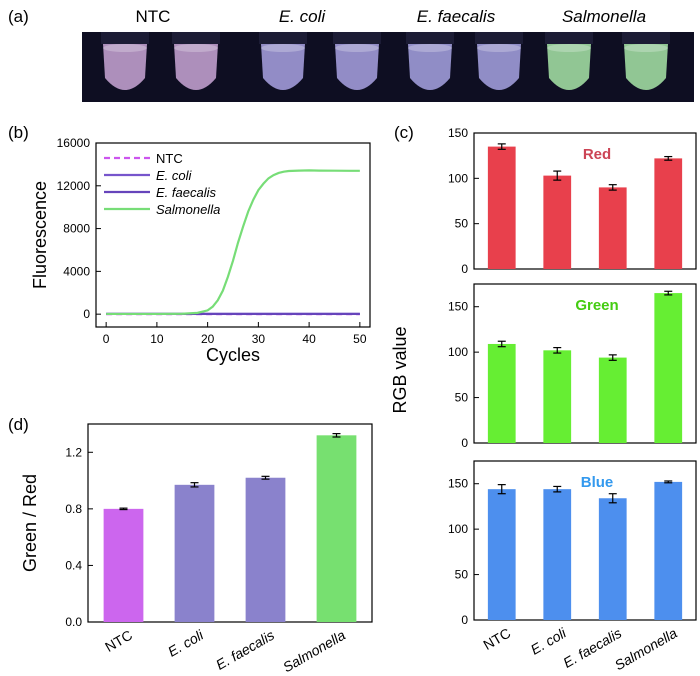 The width and height of the screenshot is (700, 676). What do you see at coordinates (73, 452) in the screenshot?
I see `y-tick-label: 1.2` at bounding box center [73, 452].